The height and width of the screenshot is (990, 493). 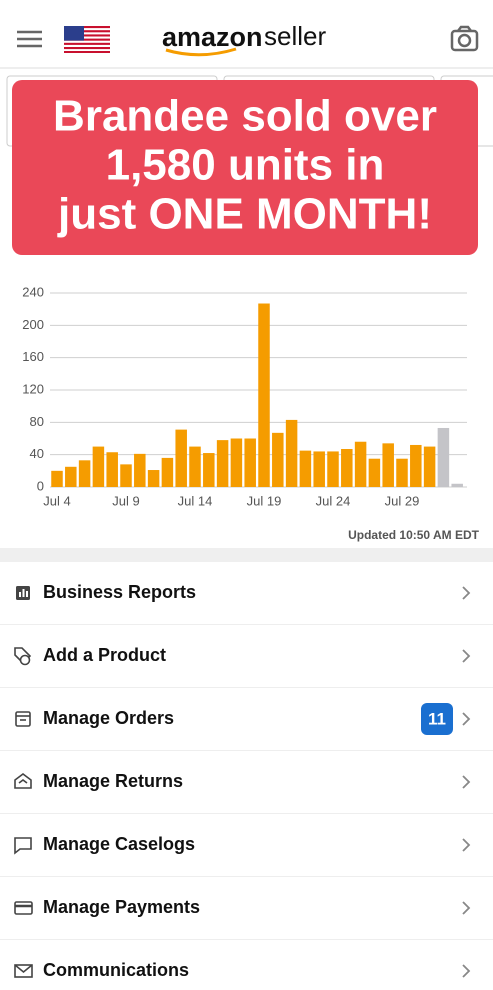 What do you see at coordinates (29, 39) in the screenshot?
I see `menu-button` at bounding box center [29, 39].